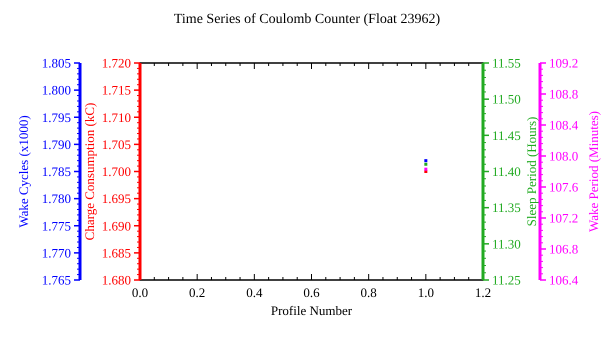 The height and width of the screenshot is (338, 614). Describe the element at coordinates (197, 292) in the screenshot. I see `x-tick-label: 0.2` at that location.